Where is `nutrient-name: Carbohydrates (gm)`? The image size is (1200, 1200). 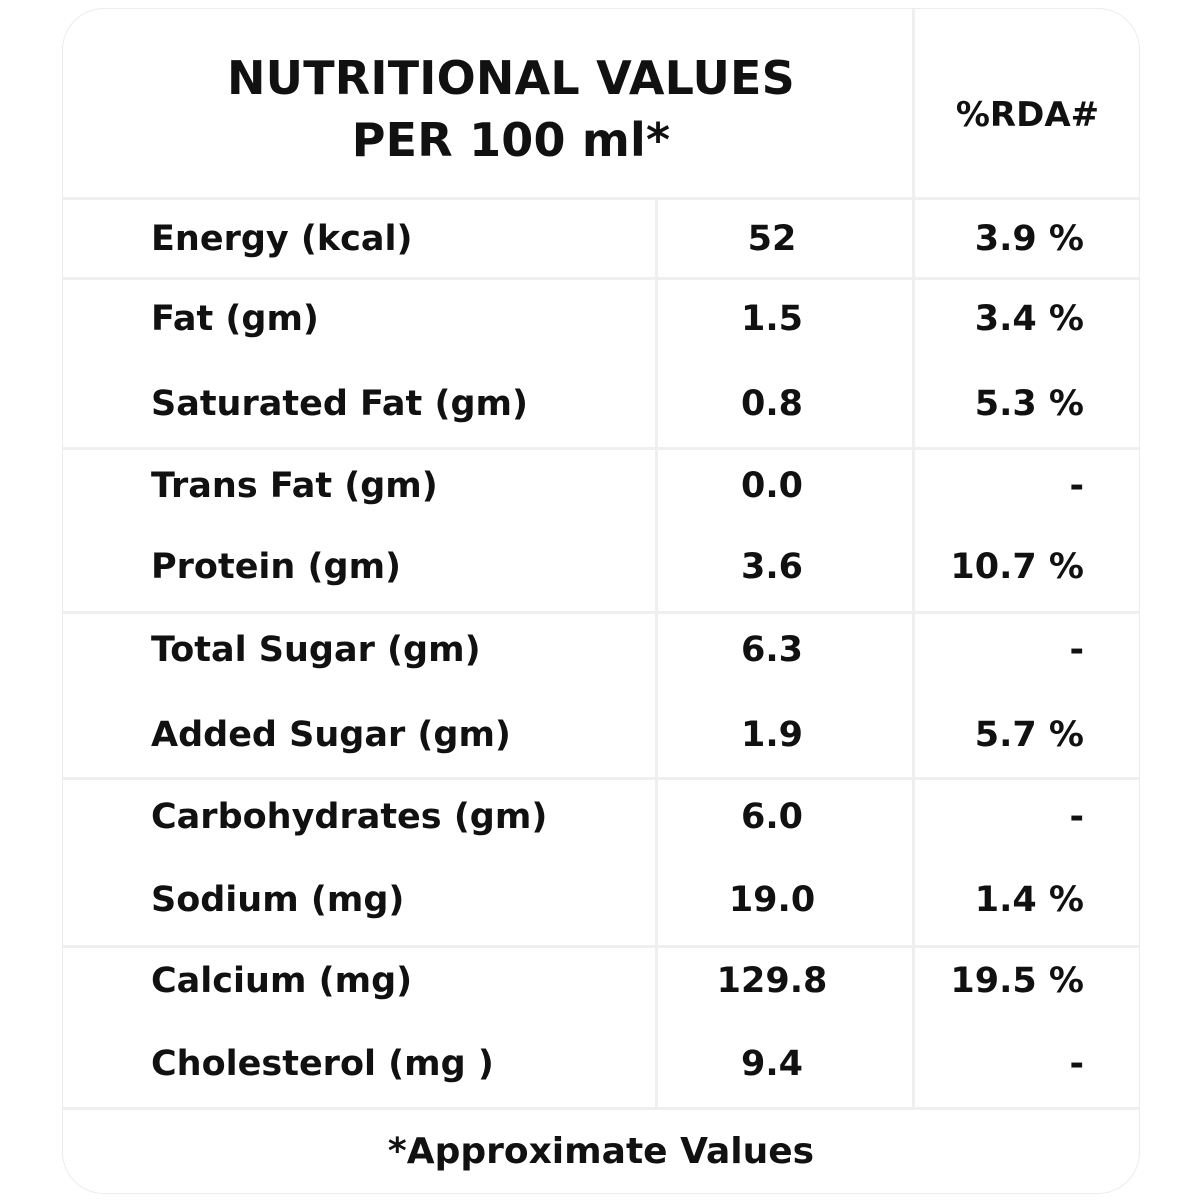 nutrient-name: Carbohydrates (gm) is located at coordinates (349, 817).